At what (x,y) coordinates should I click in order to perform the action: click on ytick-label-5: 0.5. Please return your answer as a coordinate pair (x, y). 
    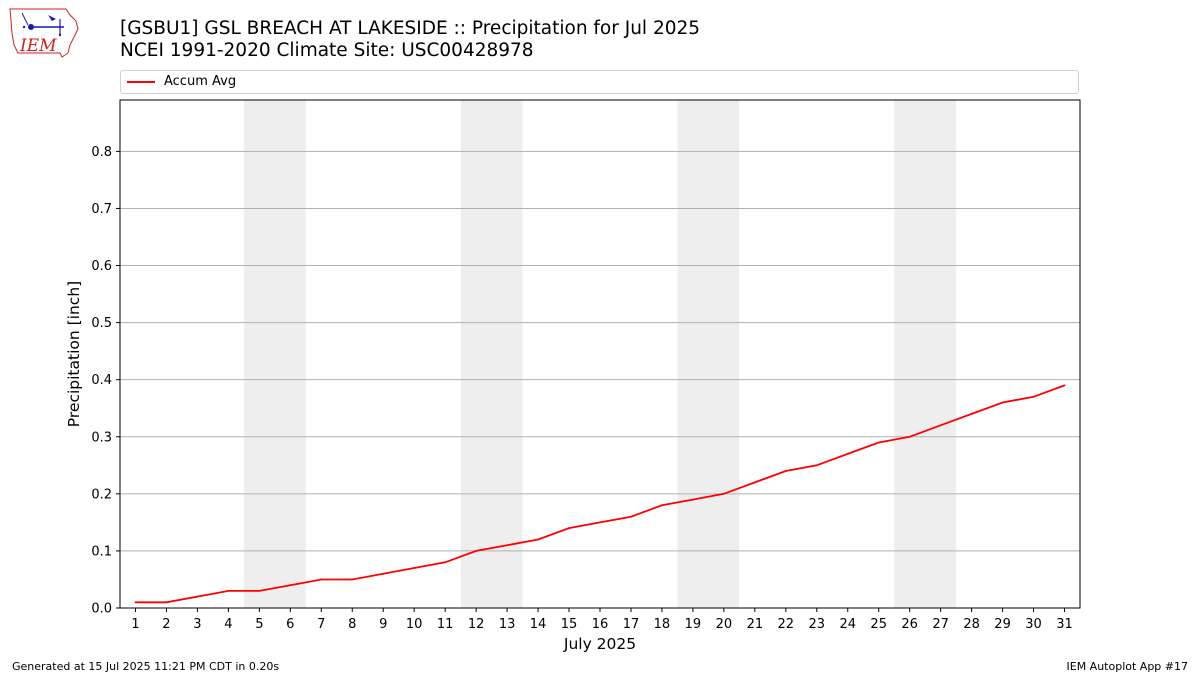
    Looking at the image, I should click on (101, 323).